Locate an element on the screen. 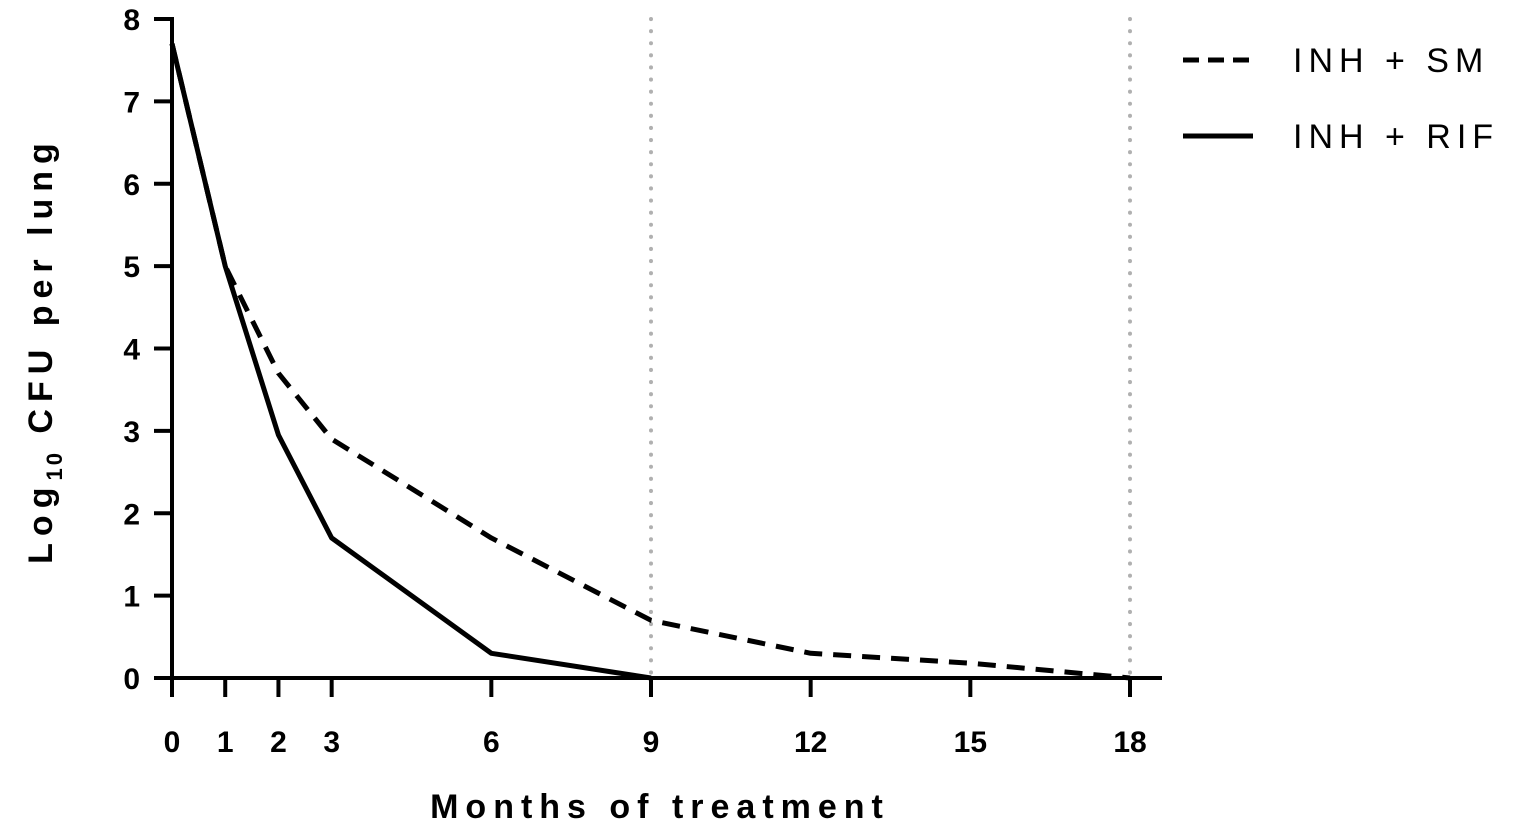 The width and height of the screenshot is (1529, 828). x-tick-label-3: 3 is located at coordinates (331, 742).